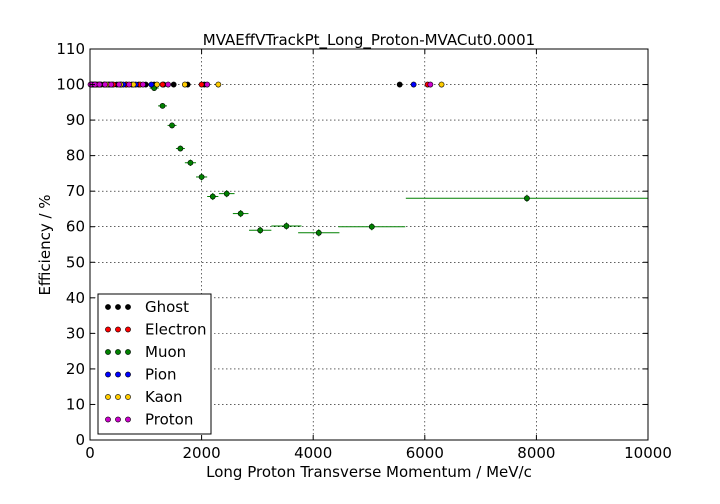 The height and width of the screenshot is (504, 720). I want to click on y-tick-label: 40, so click(75, 298).